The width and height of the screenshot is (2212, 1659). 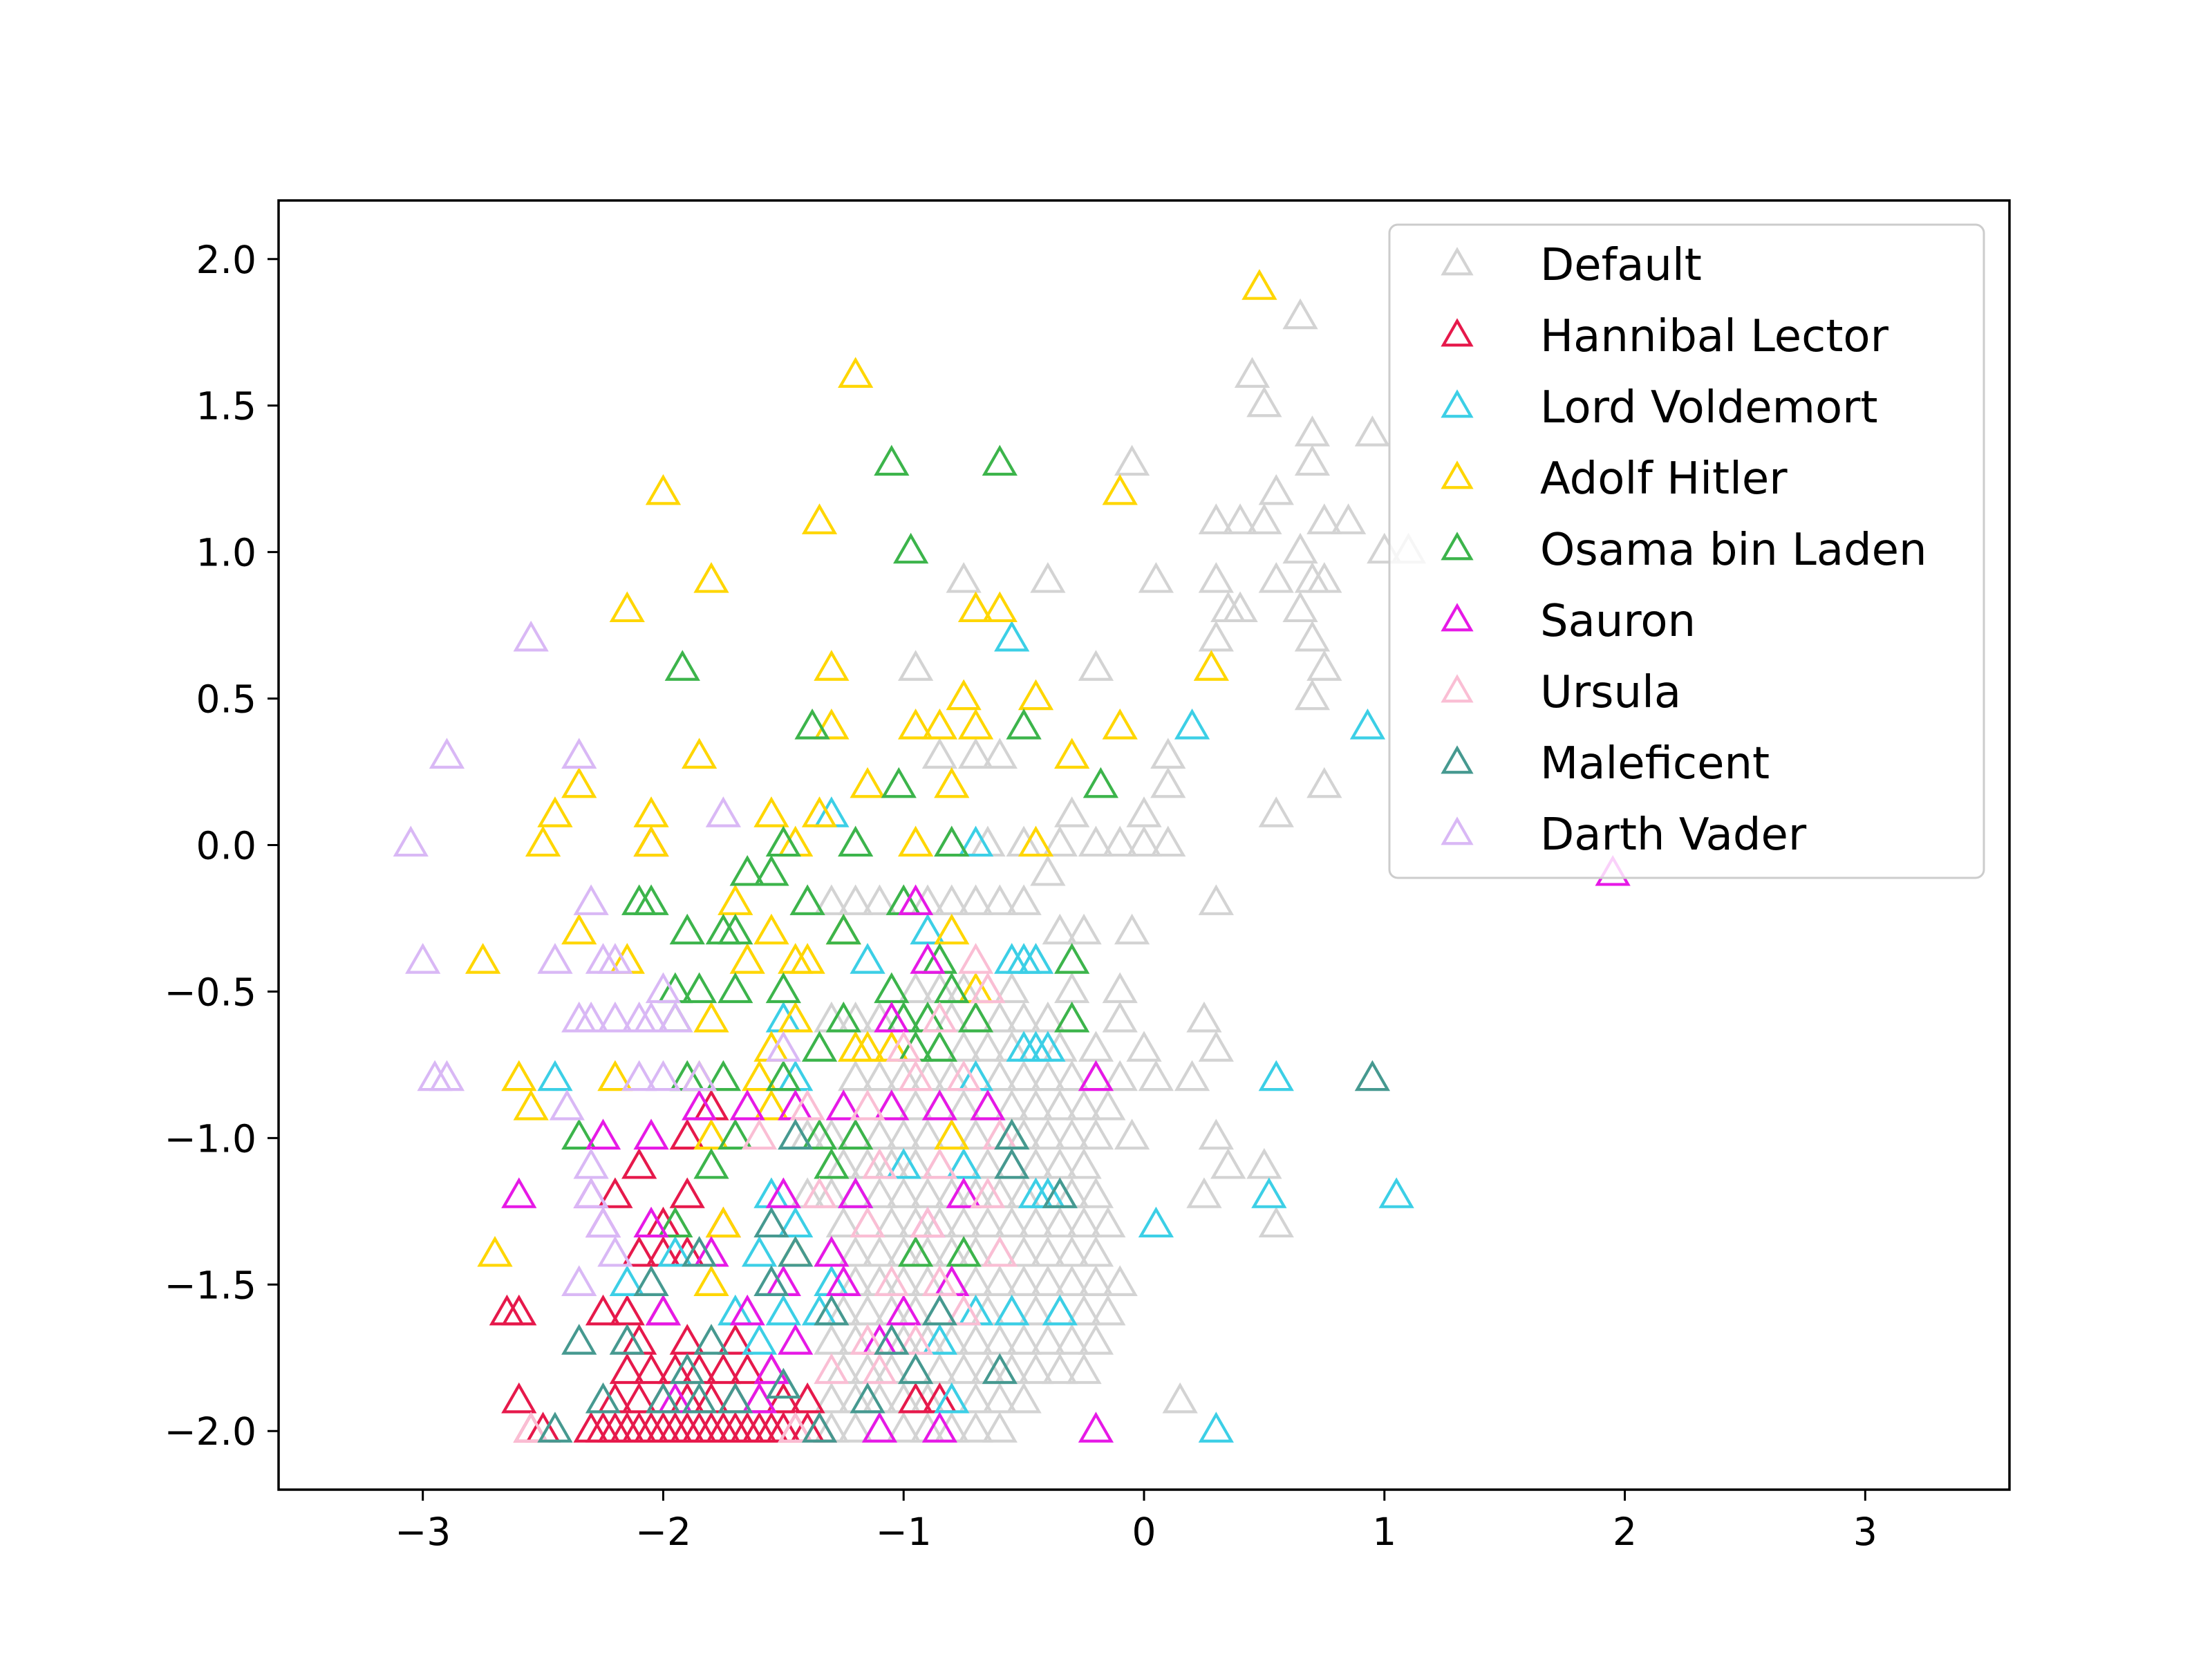 What do you see at coordinates (1457, 261) in the screenshot?
I see `legend-marker` at bounding box center [1457, 261].